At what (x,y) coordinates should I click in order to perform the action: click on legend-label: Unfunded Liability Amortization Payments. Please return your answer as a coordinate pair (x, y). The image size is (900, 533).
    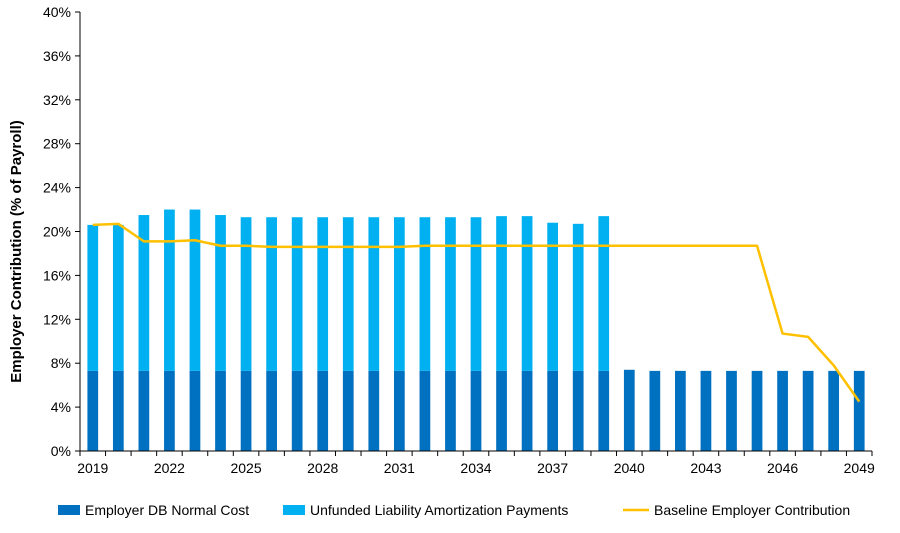
    Looking at the image, I should click on (439, 510).